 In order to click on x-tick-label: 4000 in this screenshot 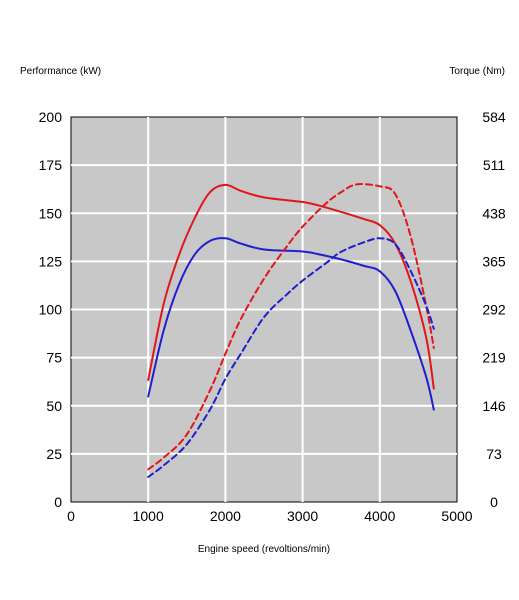, I will do `click(379, 516)`.